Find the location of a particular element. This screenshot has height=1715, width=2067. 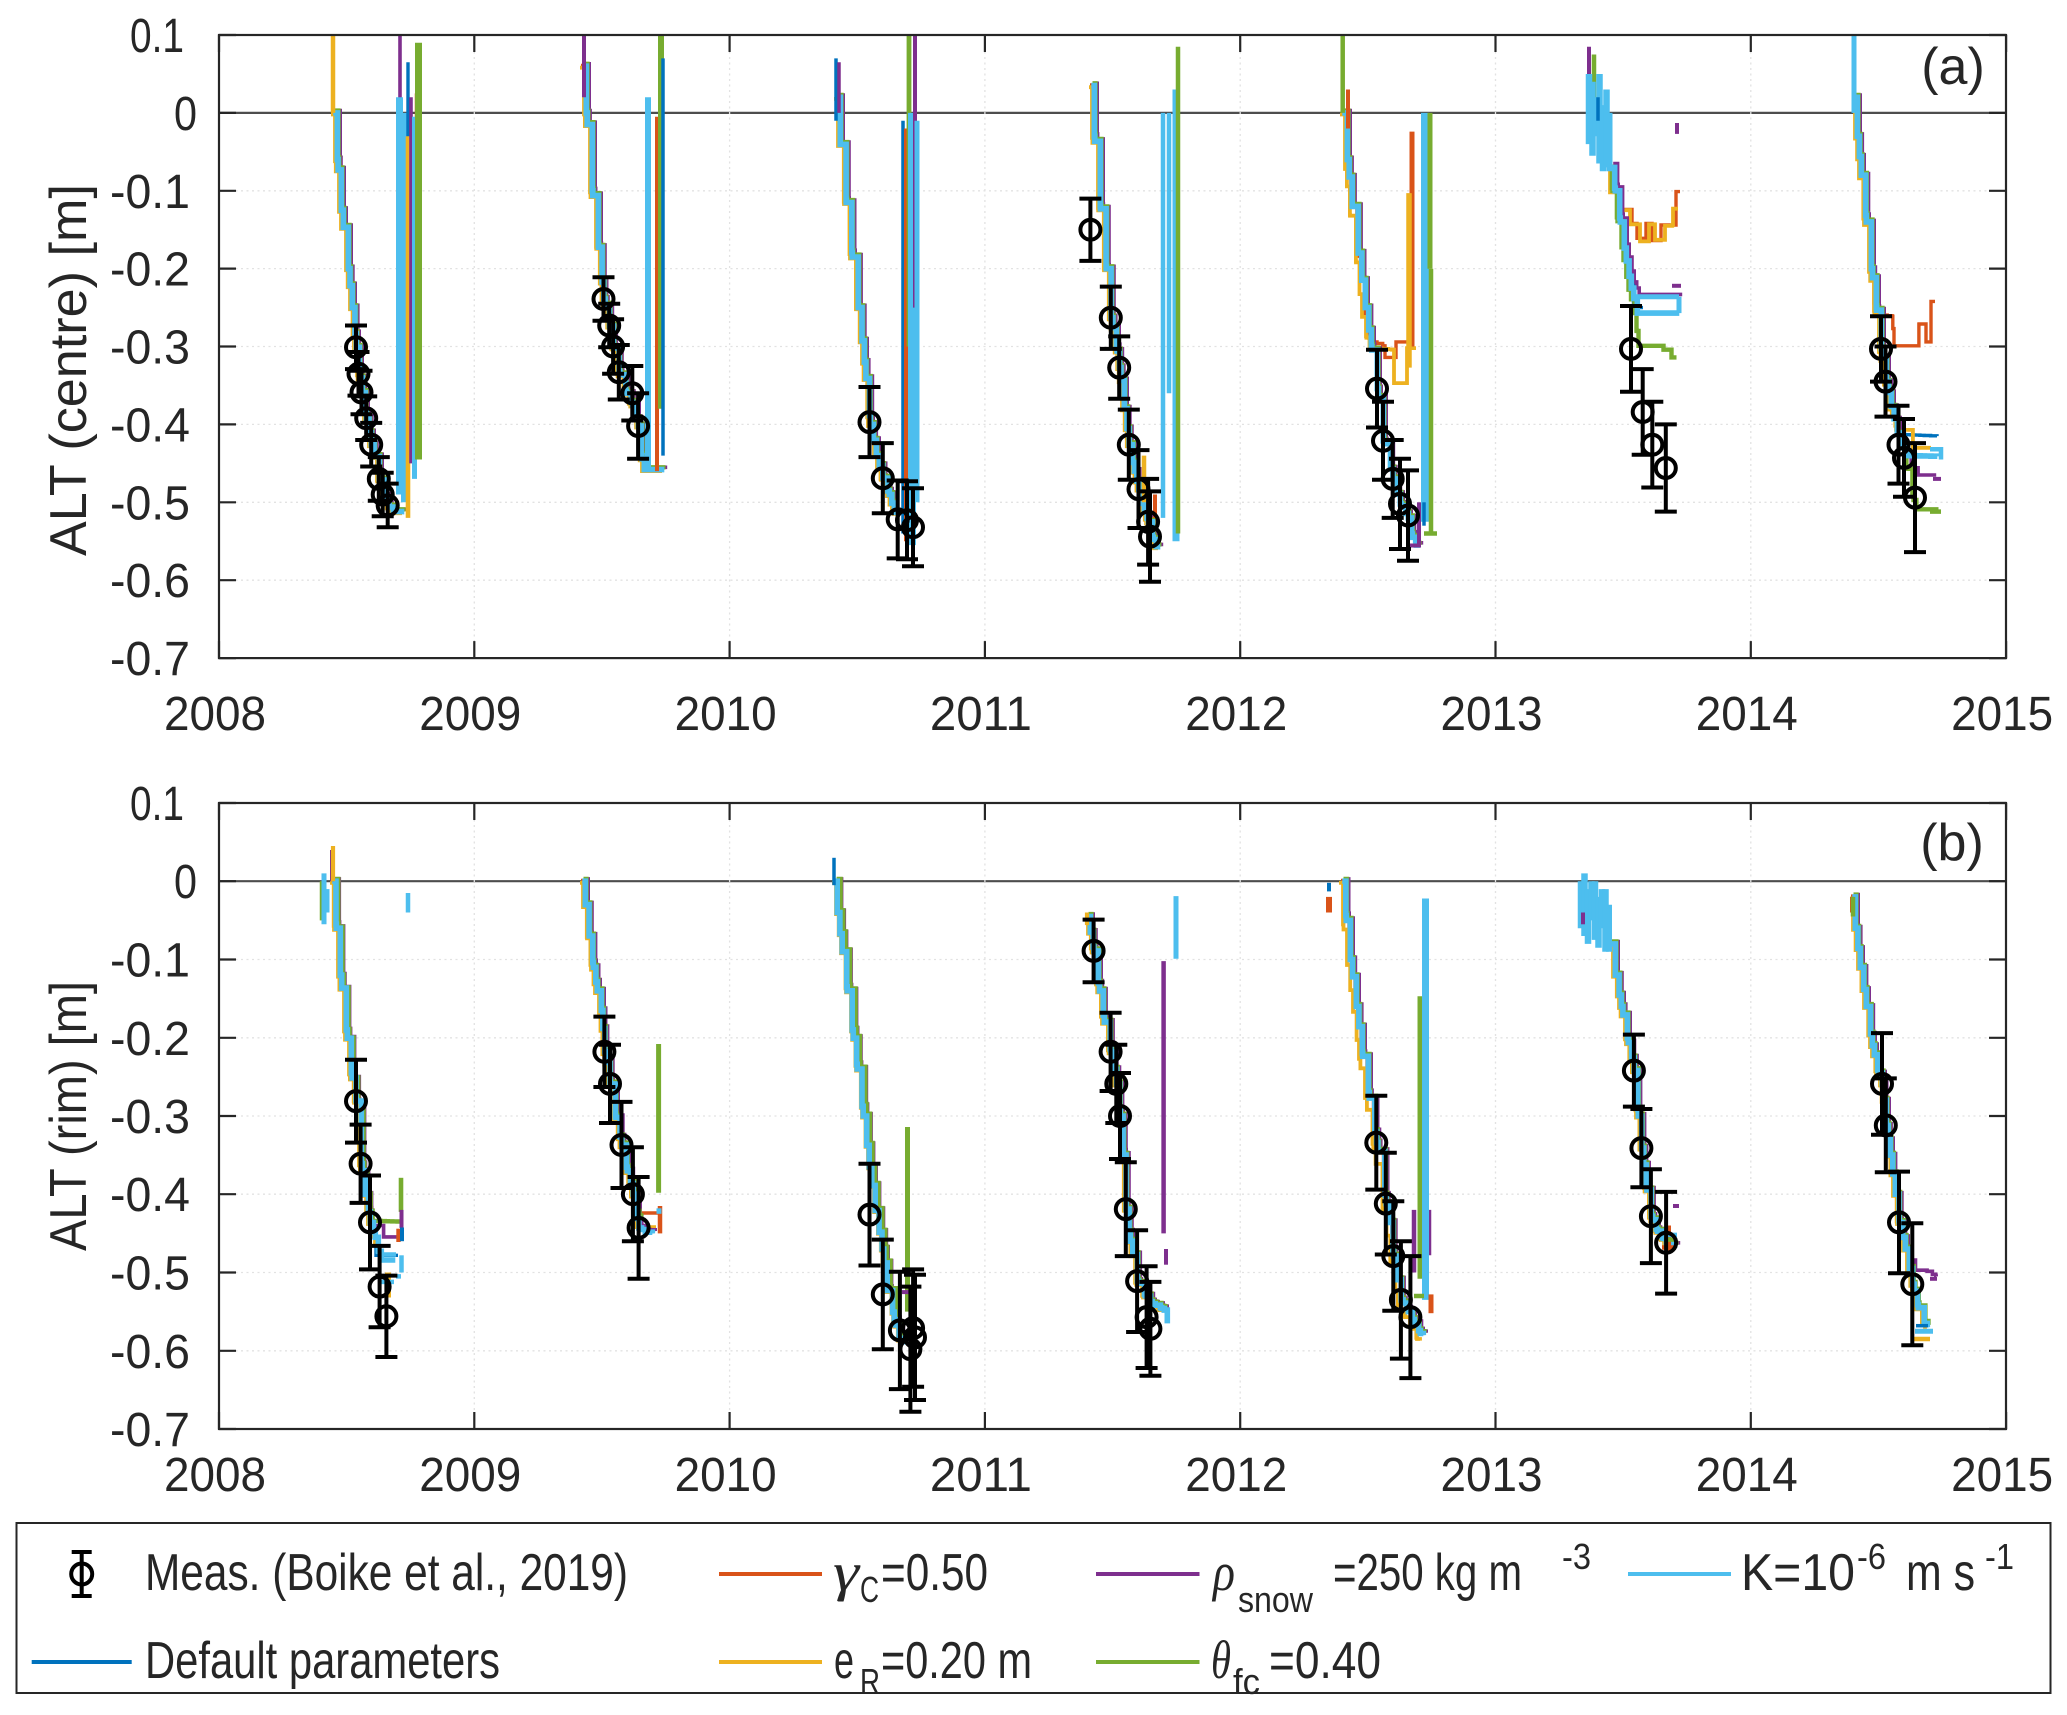

svg-text: ALT (rim) [m] is located at coordinates (69, 1116).